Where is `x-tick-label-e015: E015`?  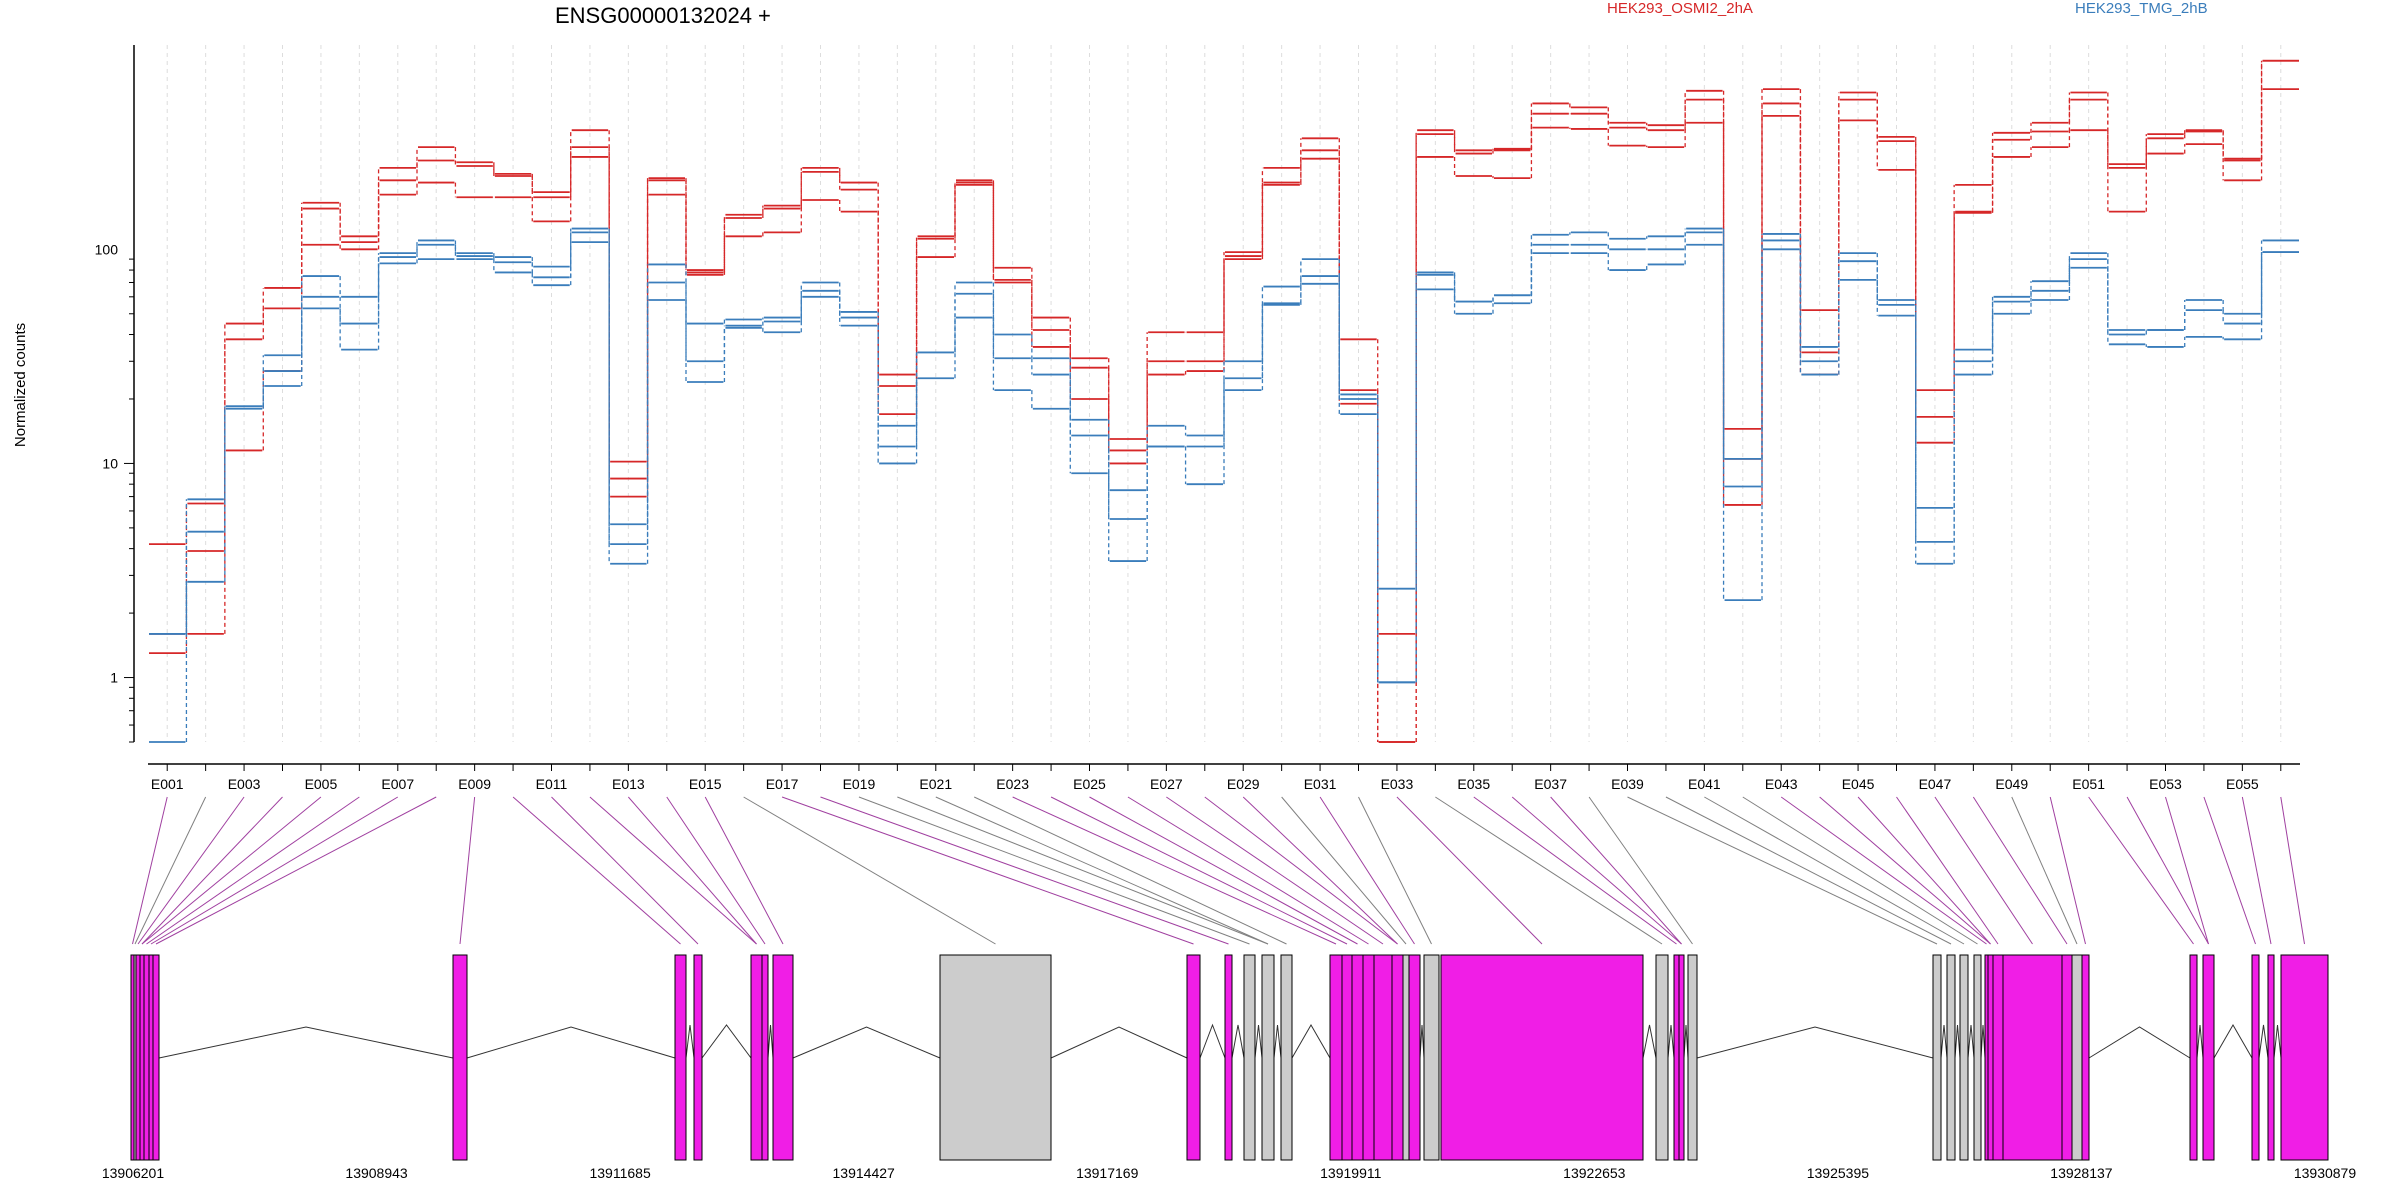 x-tick-label-e015: E015 is located at coordinates (705, 784).